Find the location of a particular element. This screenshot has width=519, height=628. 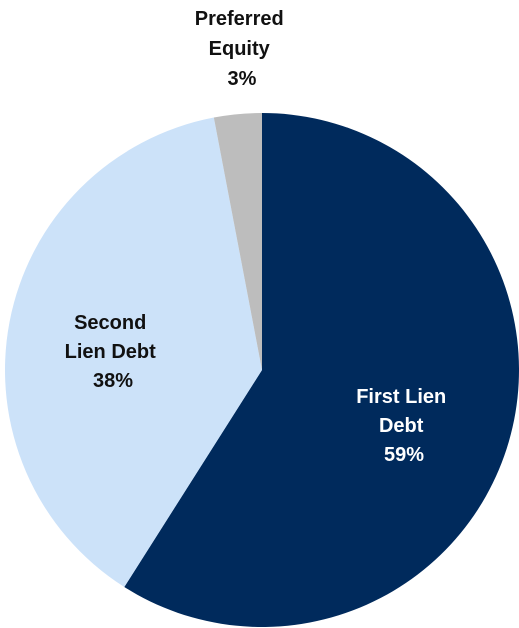

slice-label-first-lien-debt: First Lien Debt 59% is located at coordinates (404, 426).